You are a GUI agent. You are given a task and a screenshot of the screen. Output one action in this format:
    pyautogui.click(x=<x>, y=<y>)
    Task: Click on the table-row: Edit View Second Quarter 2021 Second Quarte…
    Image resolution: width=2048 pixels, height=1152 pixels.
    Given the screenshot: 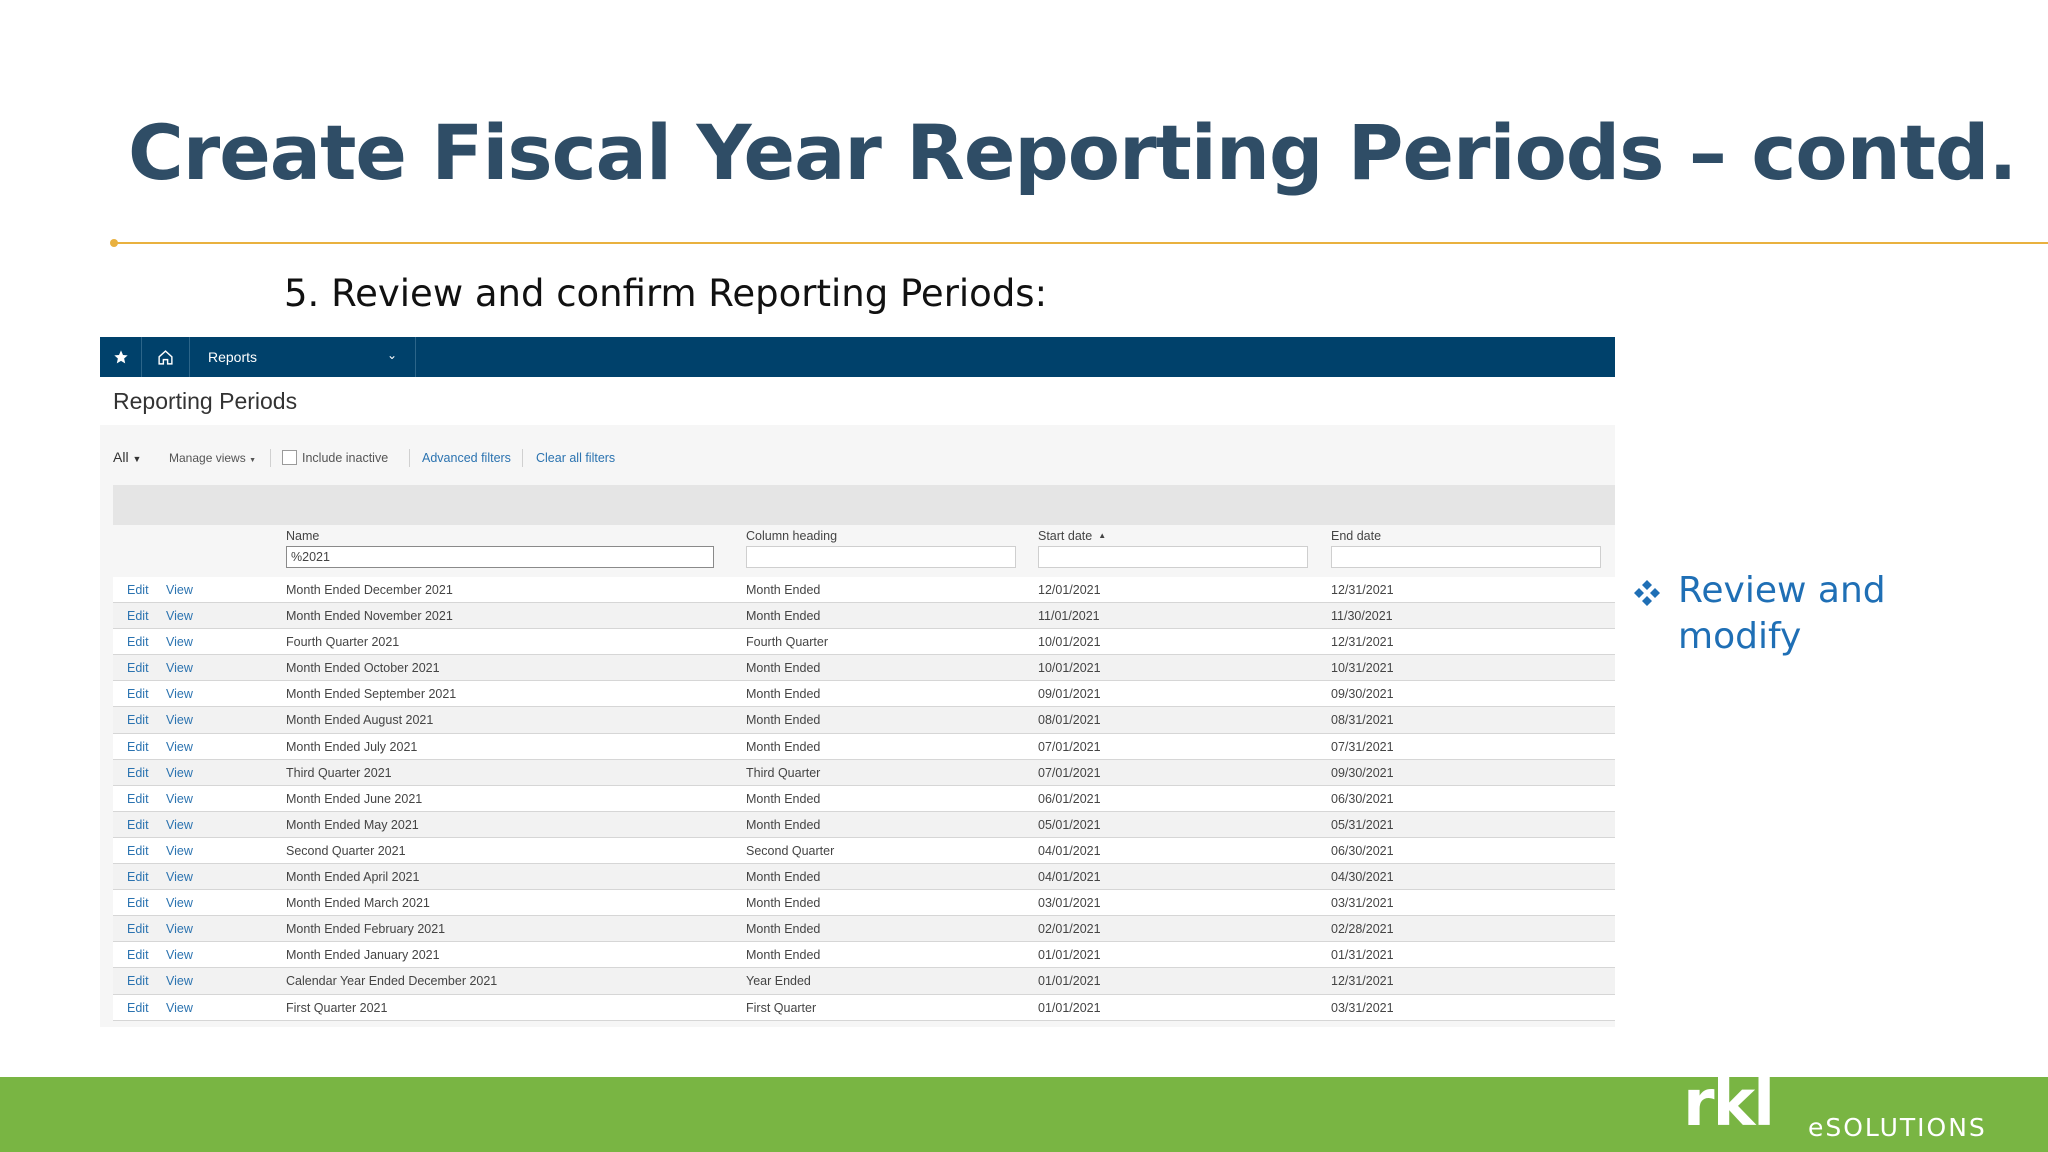 What is the action you would take?
    pyautogui.click(x=864, y=851)
    